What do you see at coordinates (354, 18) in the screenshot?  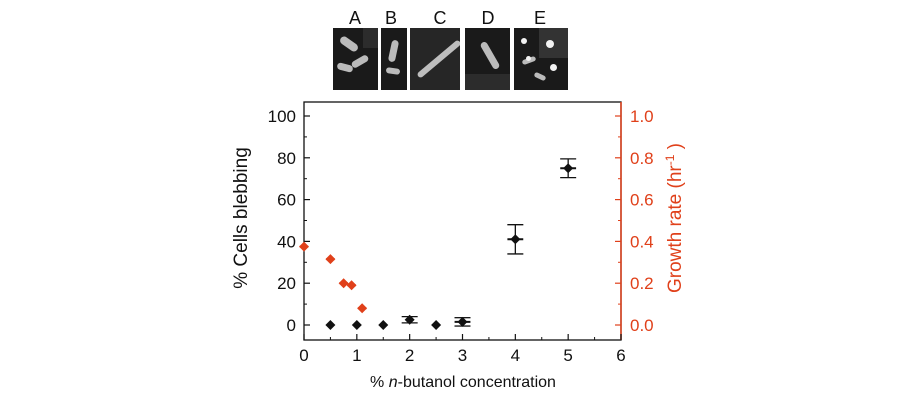 I see `panel-label-a: A` at bounding box center [354, 18].